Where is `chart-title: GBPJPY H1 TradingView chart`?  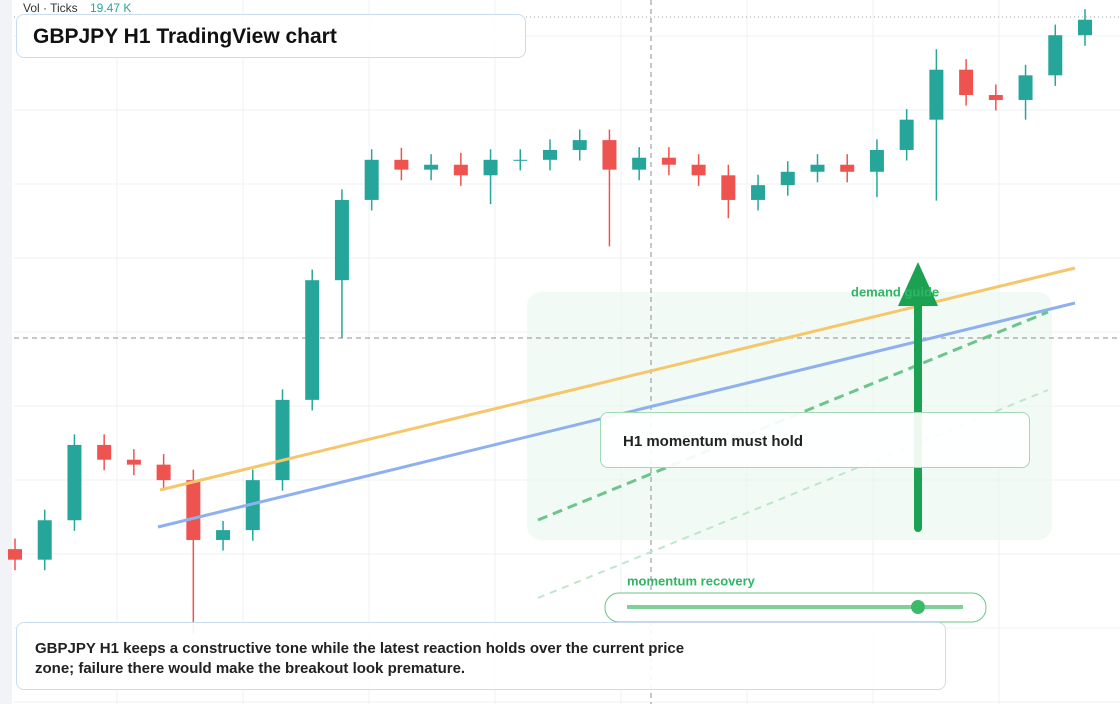 chart-title: GBPJPY H1 TradingView chart is located at coordinates (271, 36).